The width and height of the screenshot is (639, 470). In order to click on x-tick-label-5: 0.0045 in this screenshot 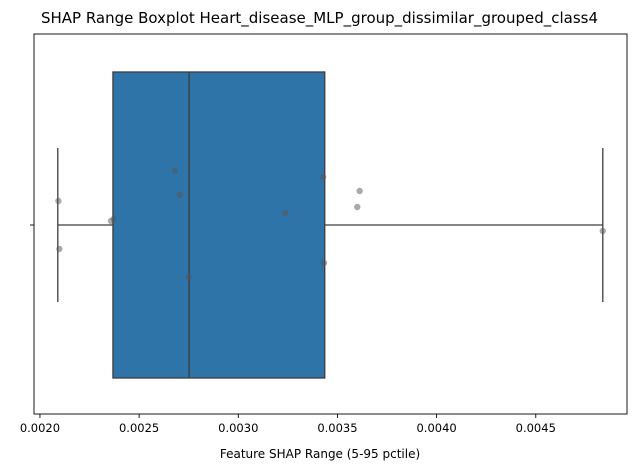, I will do `click(536, 428)`.